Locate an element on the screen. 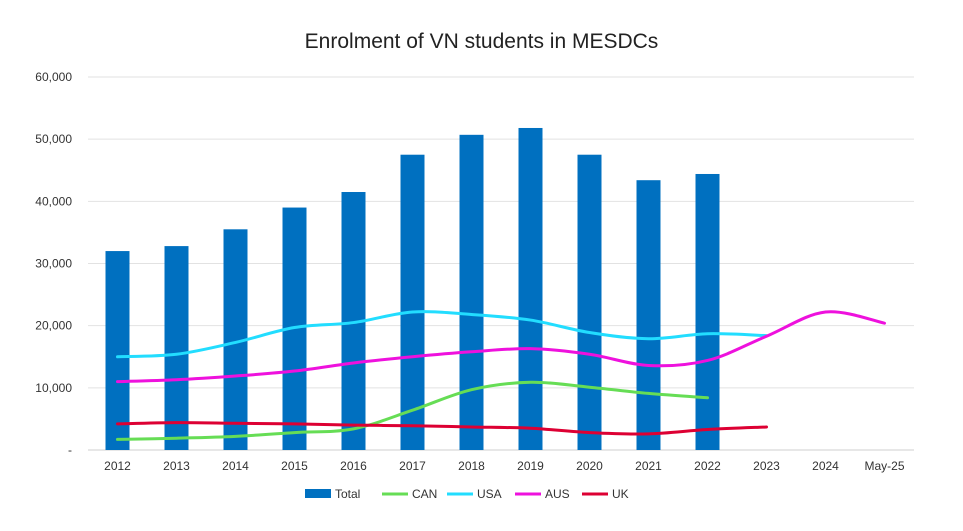  bar-total-2021 is located at coordinates (648, 315).